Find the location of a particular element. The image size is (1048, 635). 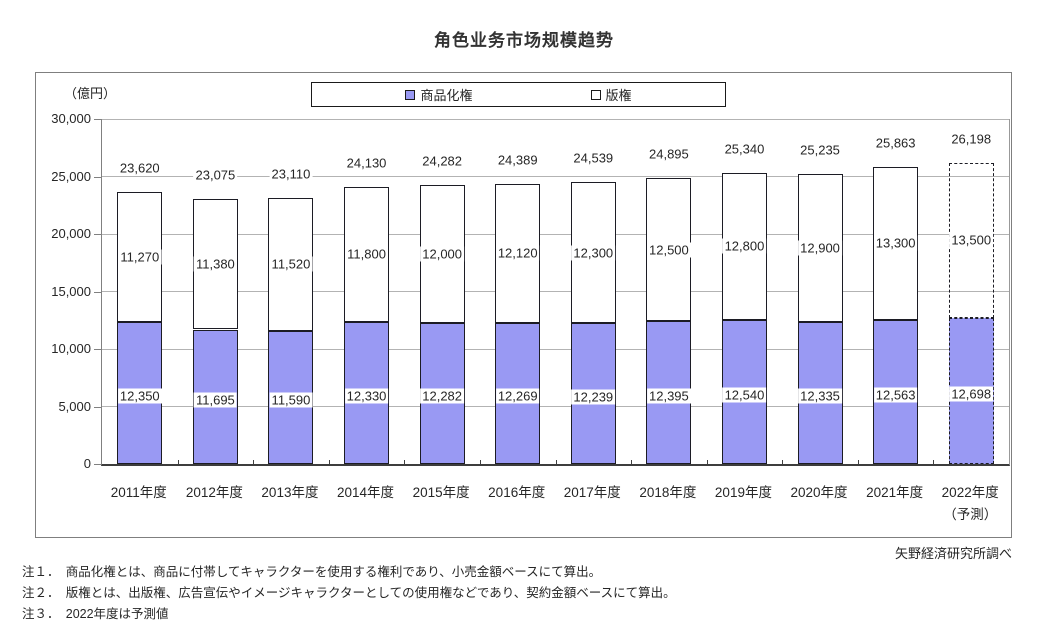

y-axis-tick-label: 15,000 is located at coordinates (71, 291).